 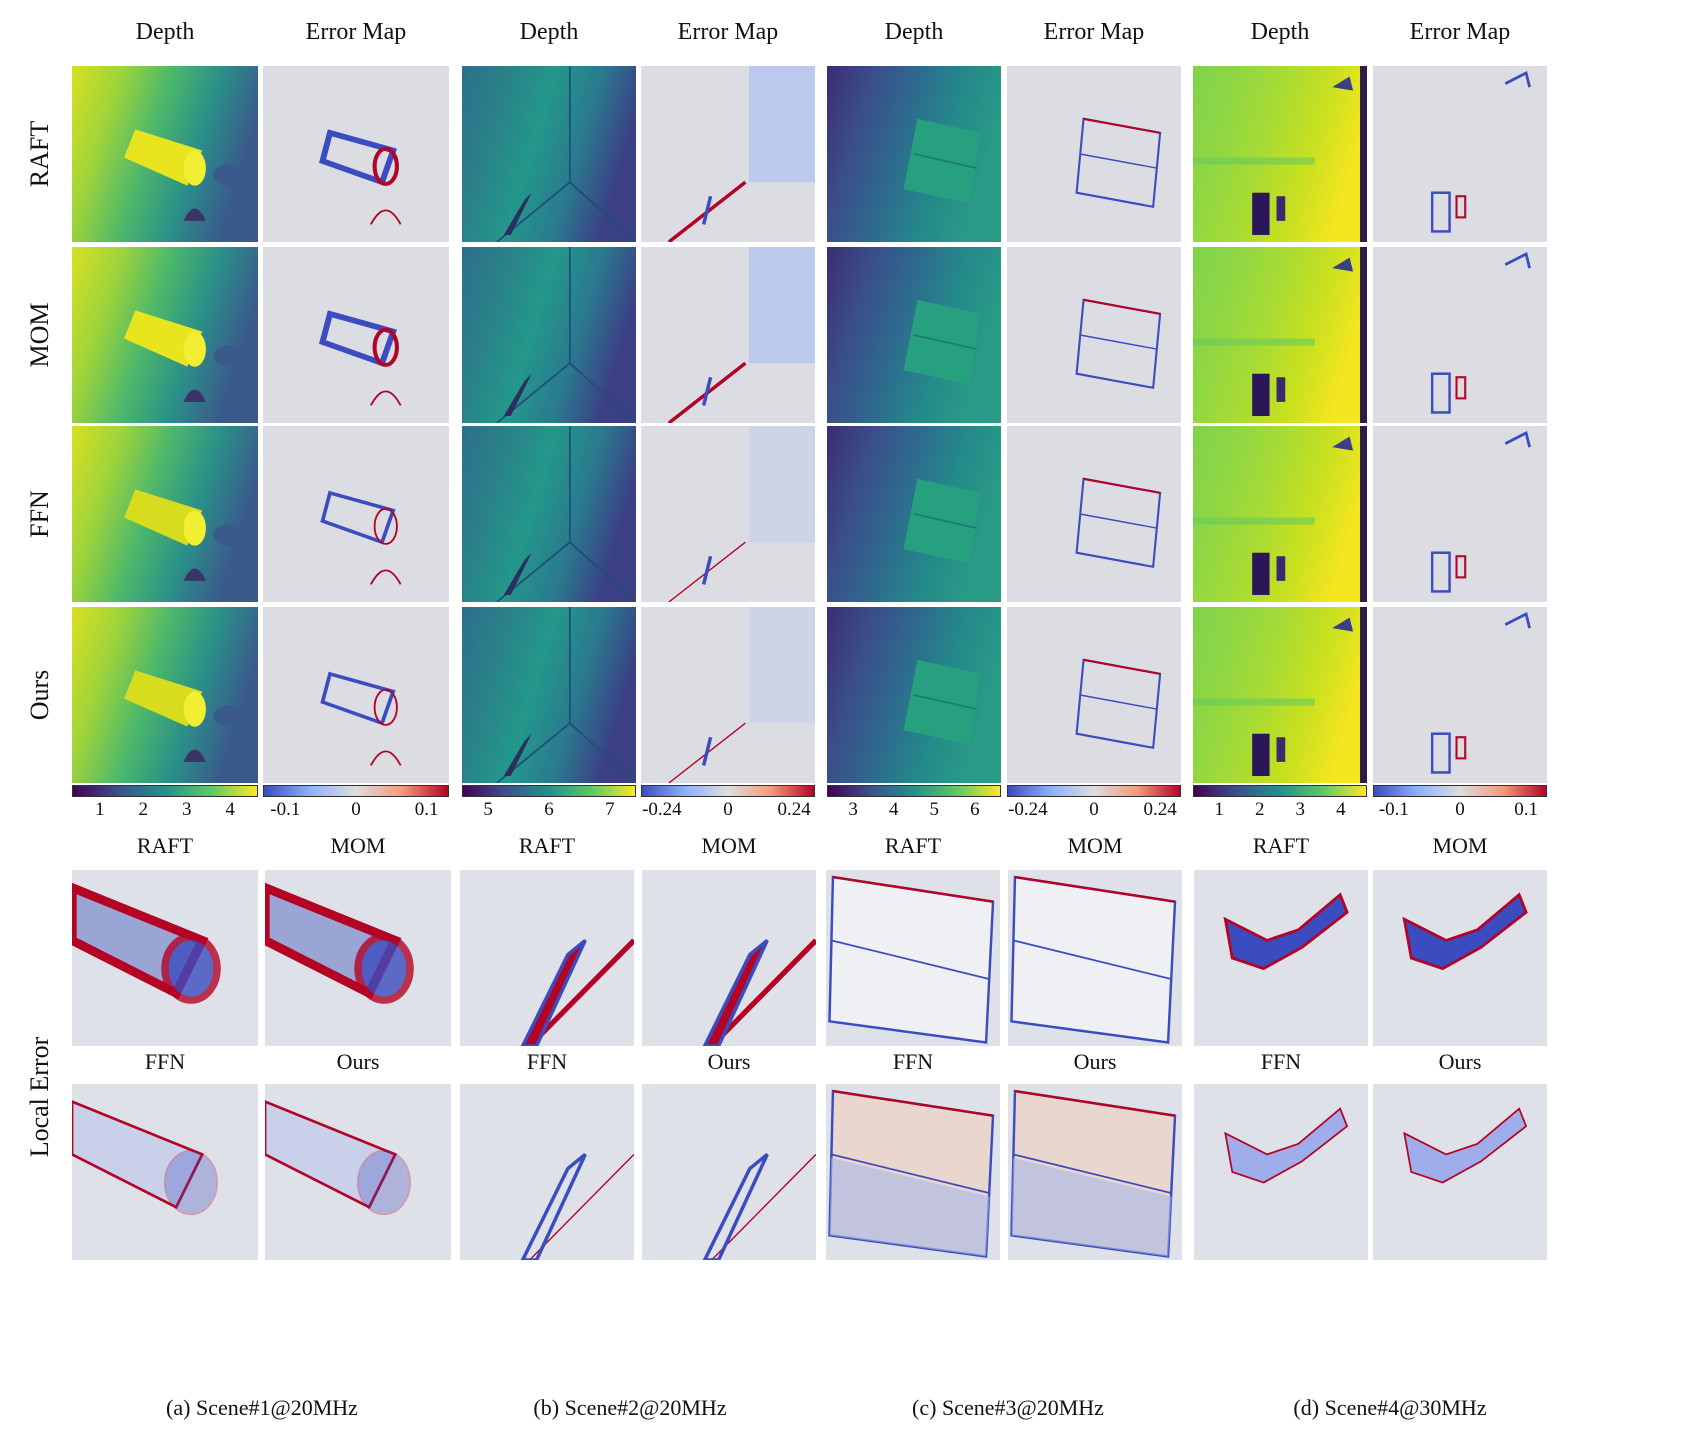 I want to click on colorbar-tick-label: -0.1, so click(x=285, y=809).